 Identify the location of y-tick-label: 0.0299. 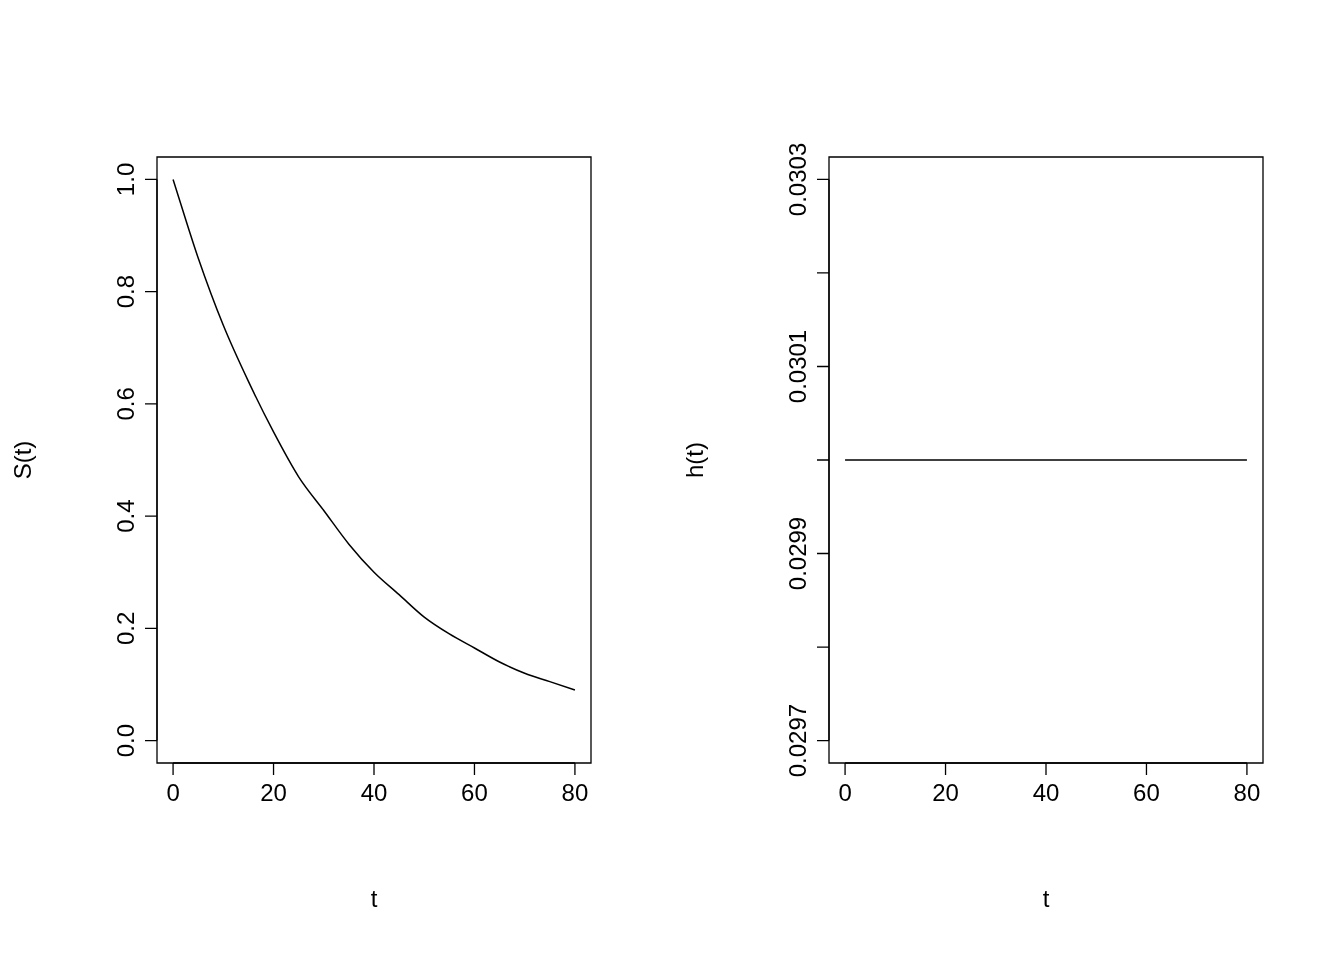
(797, 553).